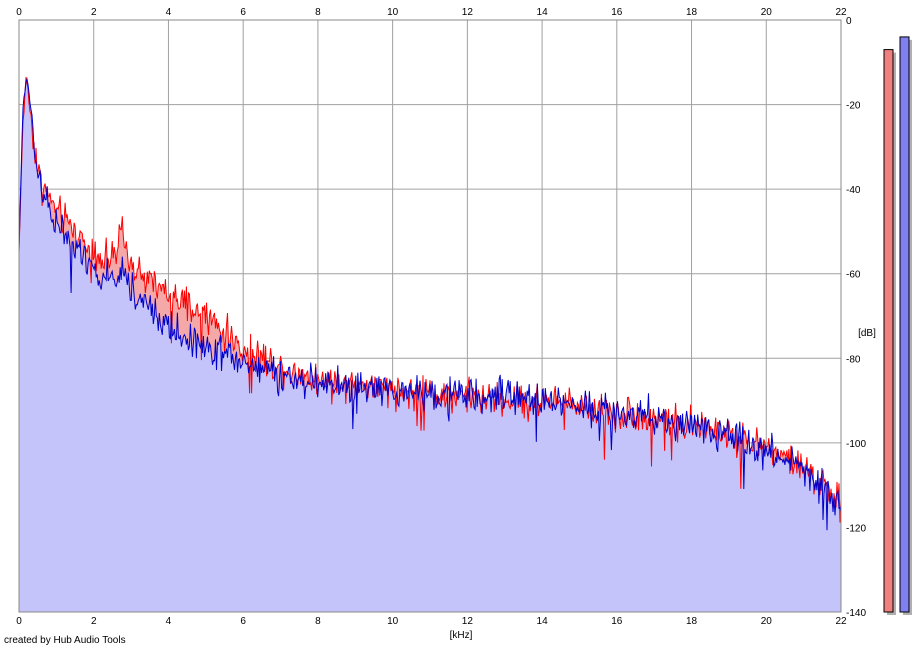 The image size is (924, 652). Describe the element at coordinates (169, 621) in the screenshot. I see `x-tick-label-bottom: 4` at that location.